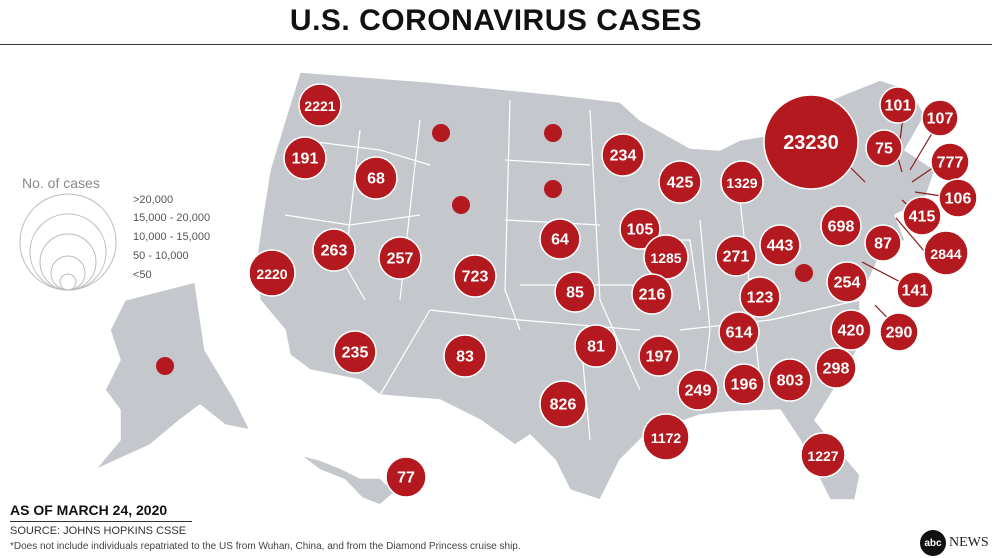 The height and width of the screenshot is (558, 992). I want to click on case-bubble-141: 141, so click(915, 290).